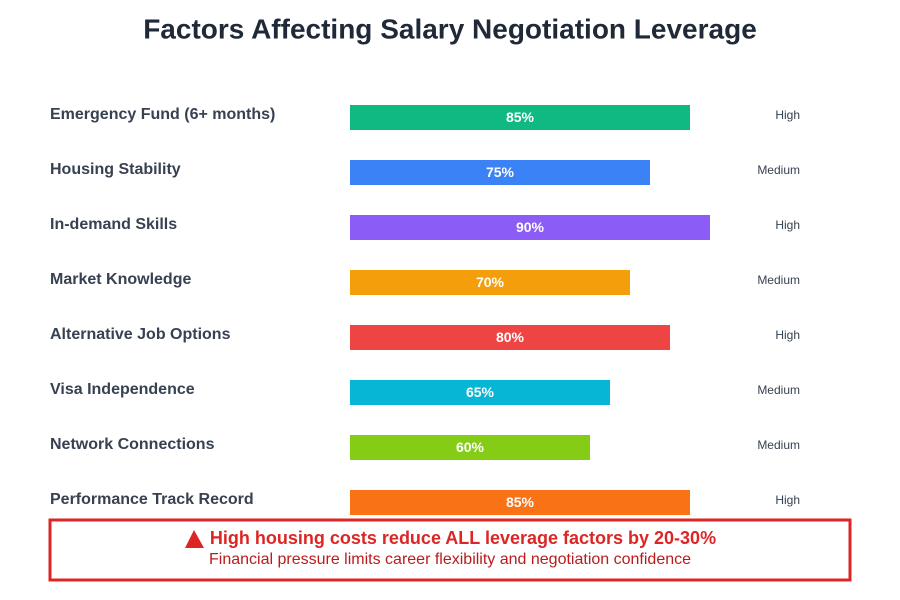 This screenshot has width=900, height=600. I want to click on category-label: Alternative Job Options, so click(140, 334).